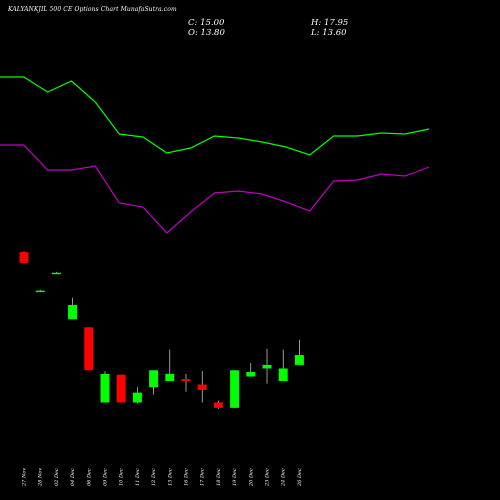  Describe the element at coordinates (329, 33) in the screenshot. I see `low-value: L: 13.60` at that location.